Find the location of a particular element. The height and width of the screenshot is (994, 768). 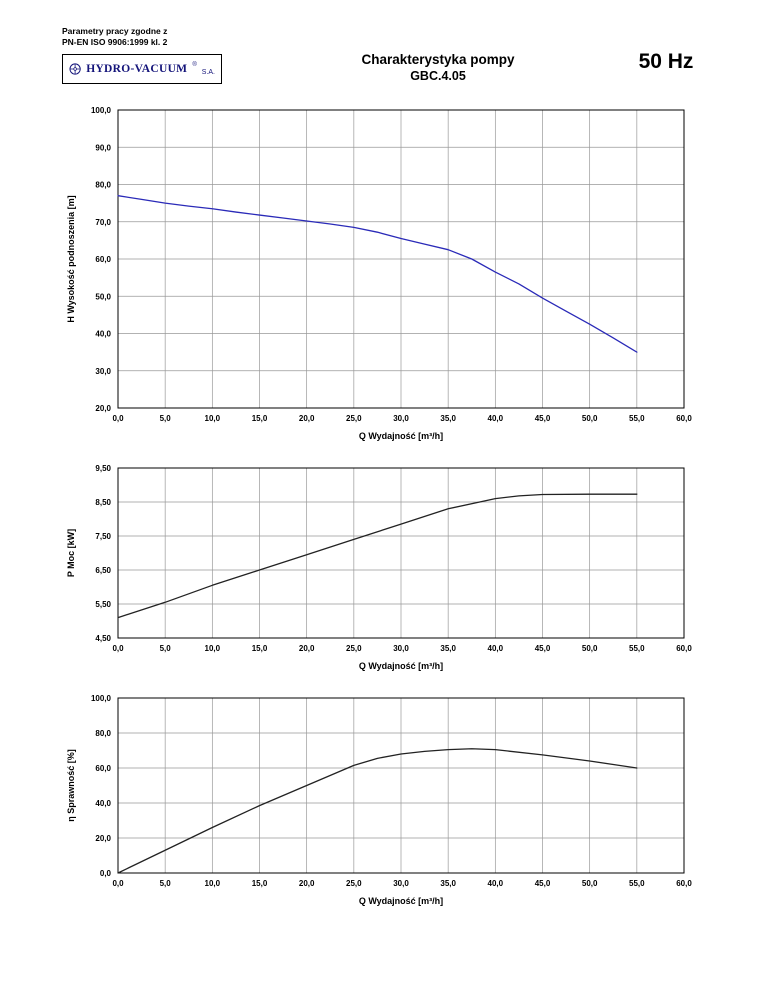

logo-text: HYDRO-VACUUM is located at coordinates (137, 69).